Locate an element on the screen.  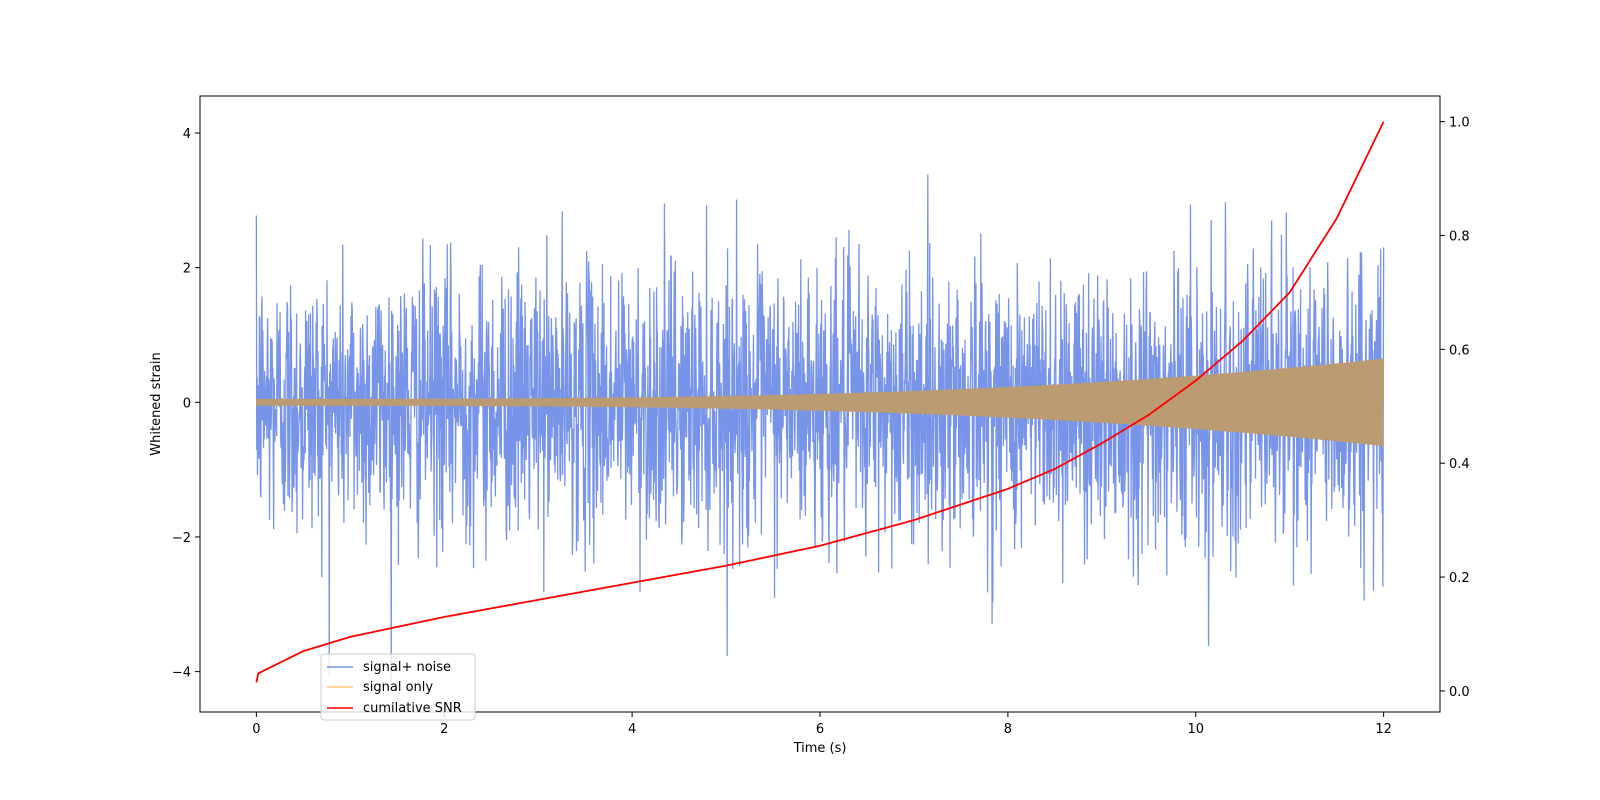
legend: signal+ noise signal only cumilative SNR is located at coordinates (398, 687).